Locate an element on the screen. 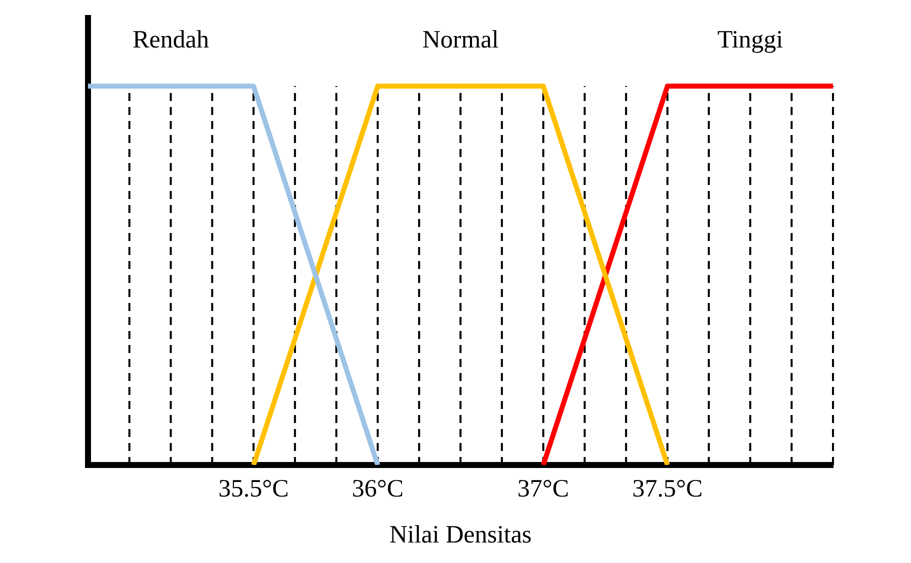  series-label: Normal is located at coordinates (460, 40).